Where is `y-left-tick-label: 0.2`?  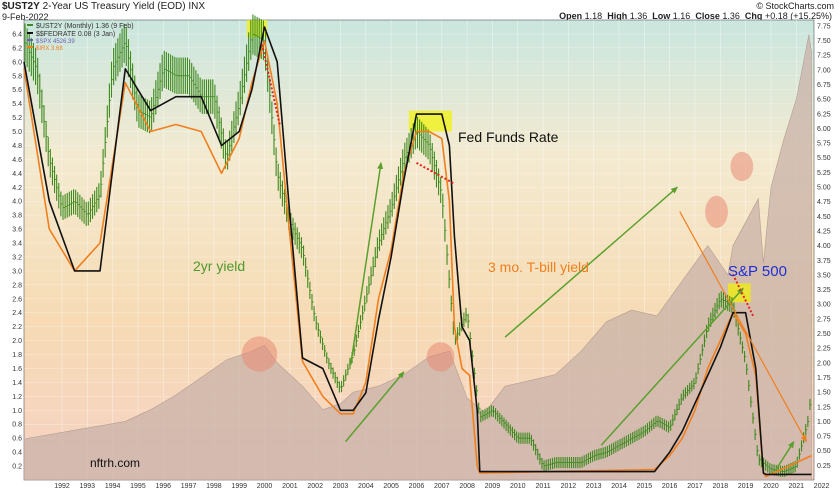 y-left-tick-label: 0.2 is located at coordinates (17, 467).